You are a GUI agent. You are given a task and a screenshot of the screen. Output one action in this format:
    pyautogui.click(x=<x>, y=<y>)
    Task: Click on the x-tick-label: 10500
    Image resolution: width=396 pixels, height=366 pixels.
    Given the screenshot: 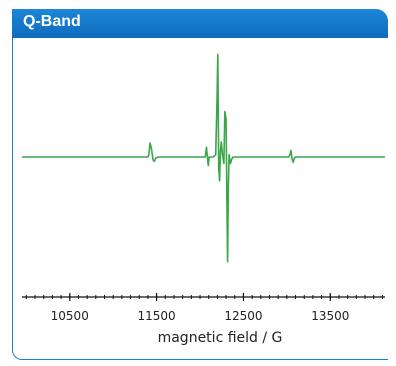 What is the action you would take?
    pyautogui.click(x=70, y=316)
    